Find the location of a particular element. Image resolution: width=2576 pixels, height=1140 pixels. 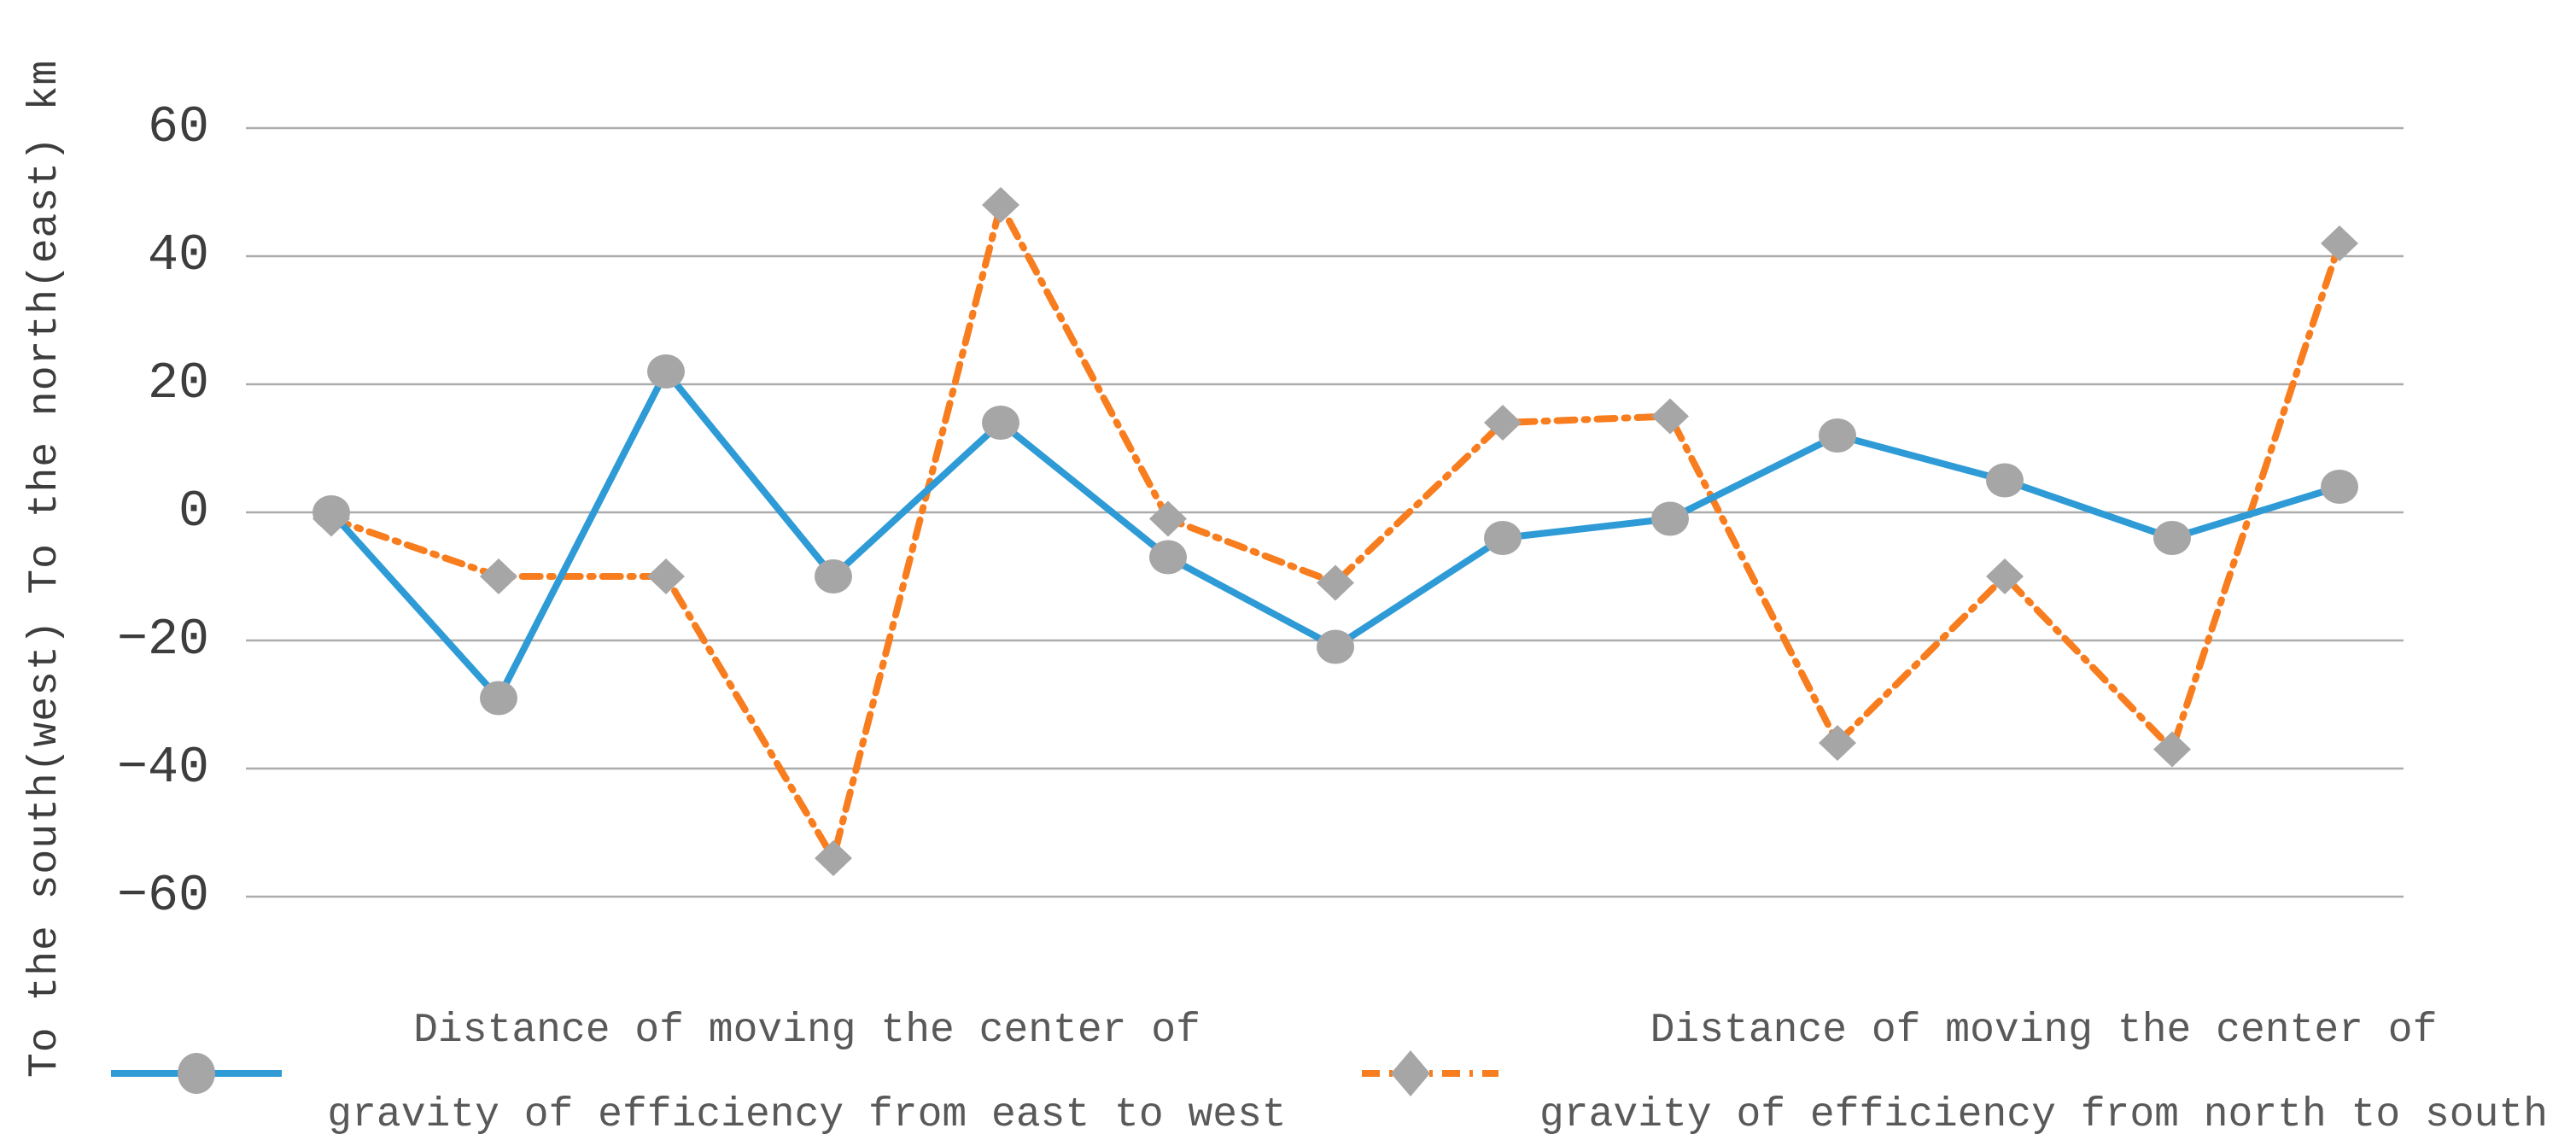

y-tick-label: 20 is located at coordinates (178, 384).